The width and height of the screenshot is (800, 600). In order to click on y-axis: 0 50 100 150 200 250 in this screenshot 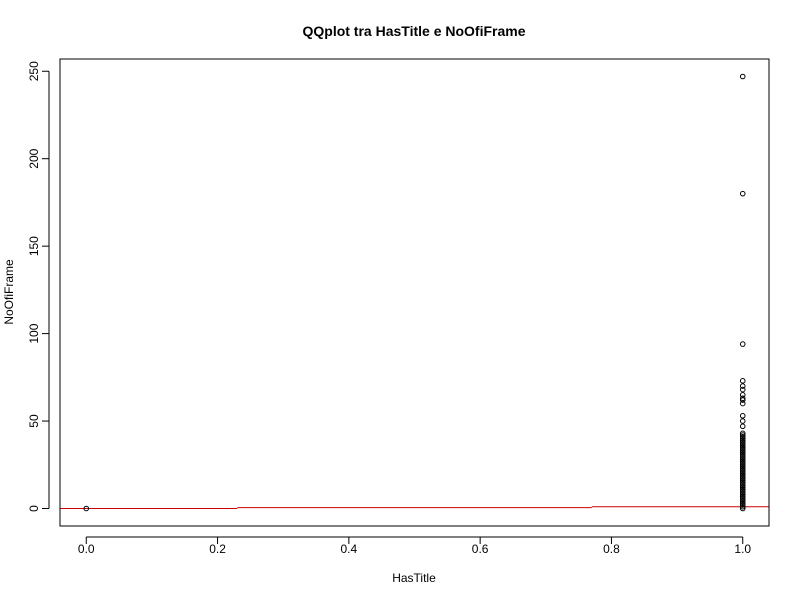, I will do `click(38, 286)`.